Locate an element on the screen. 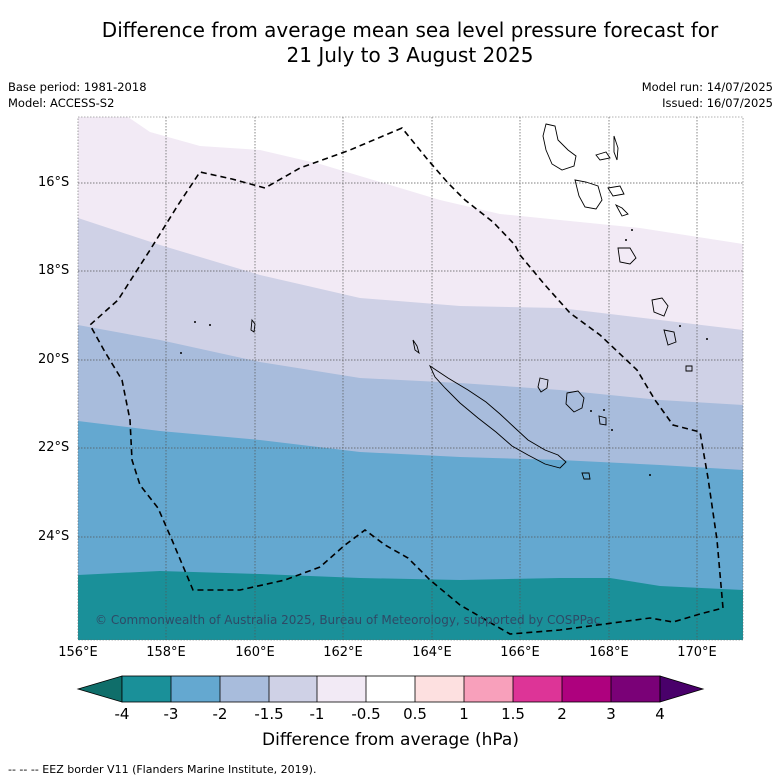 The width and height of the screenshot is (781, 781). colorbar-tick: 3 is located at coordinates (611, 714).